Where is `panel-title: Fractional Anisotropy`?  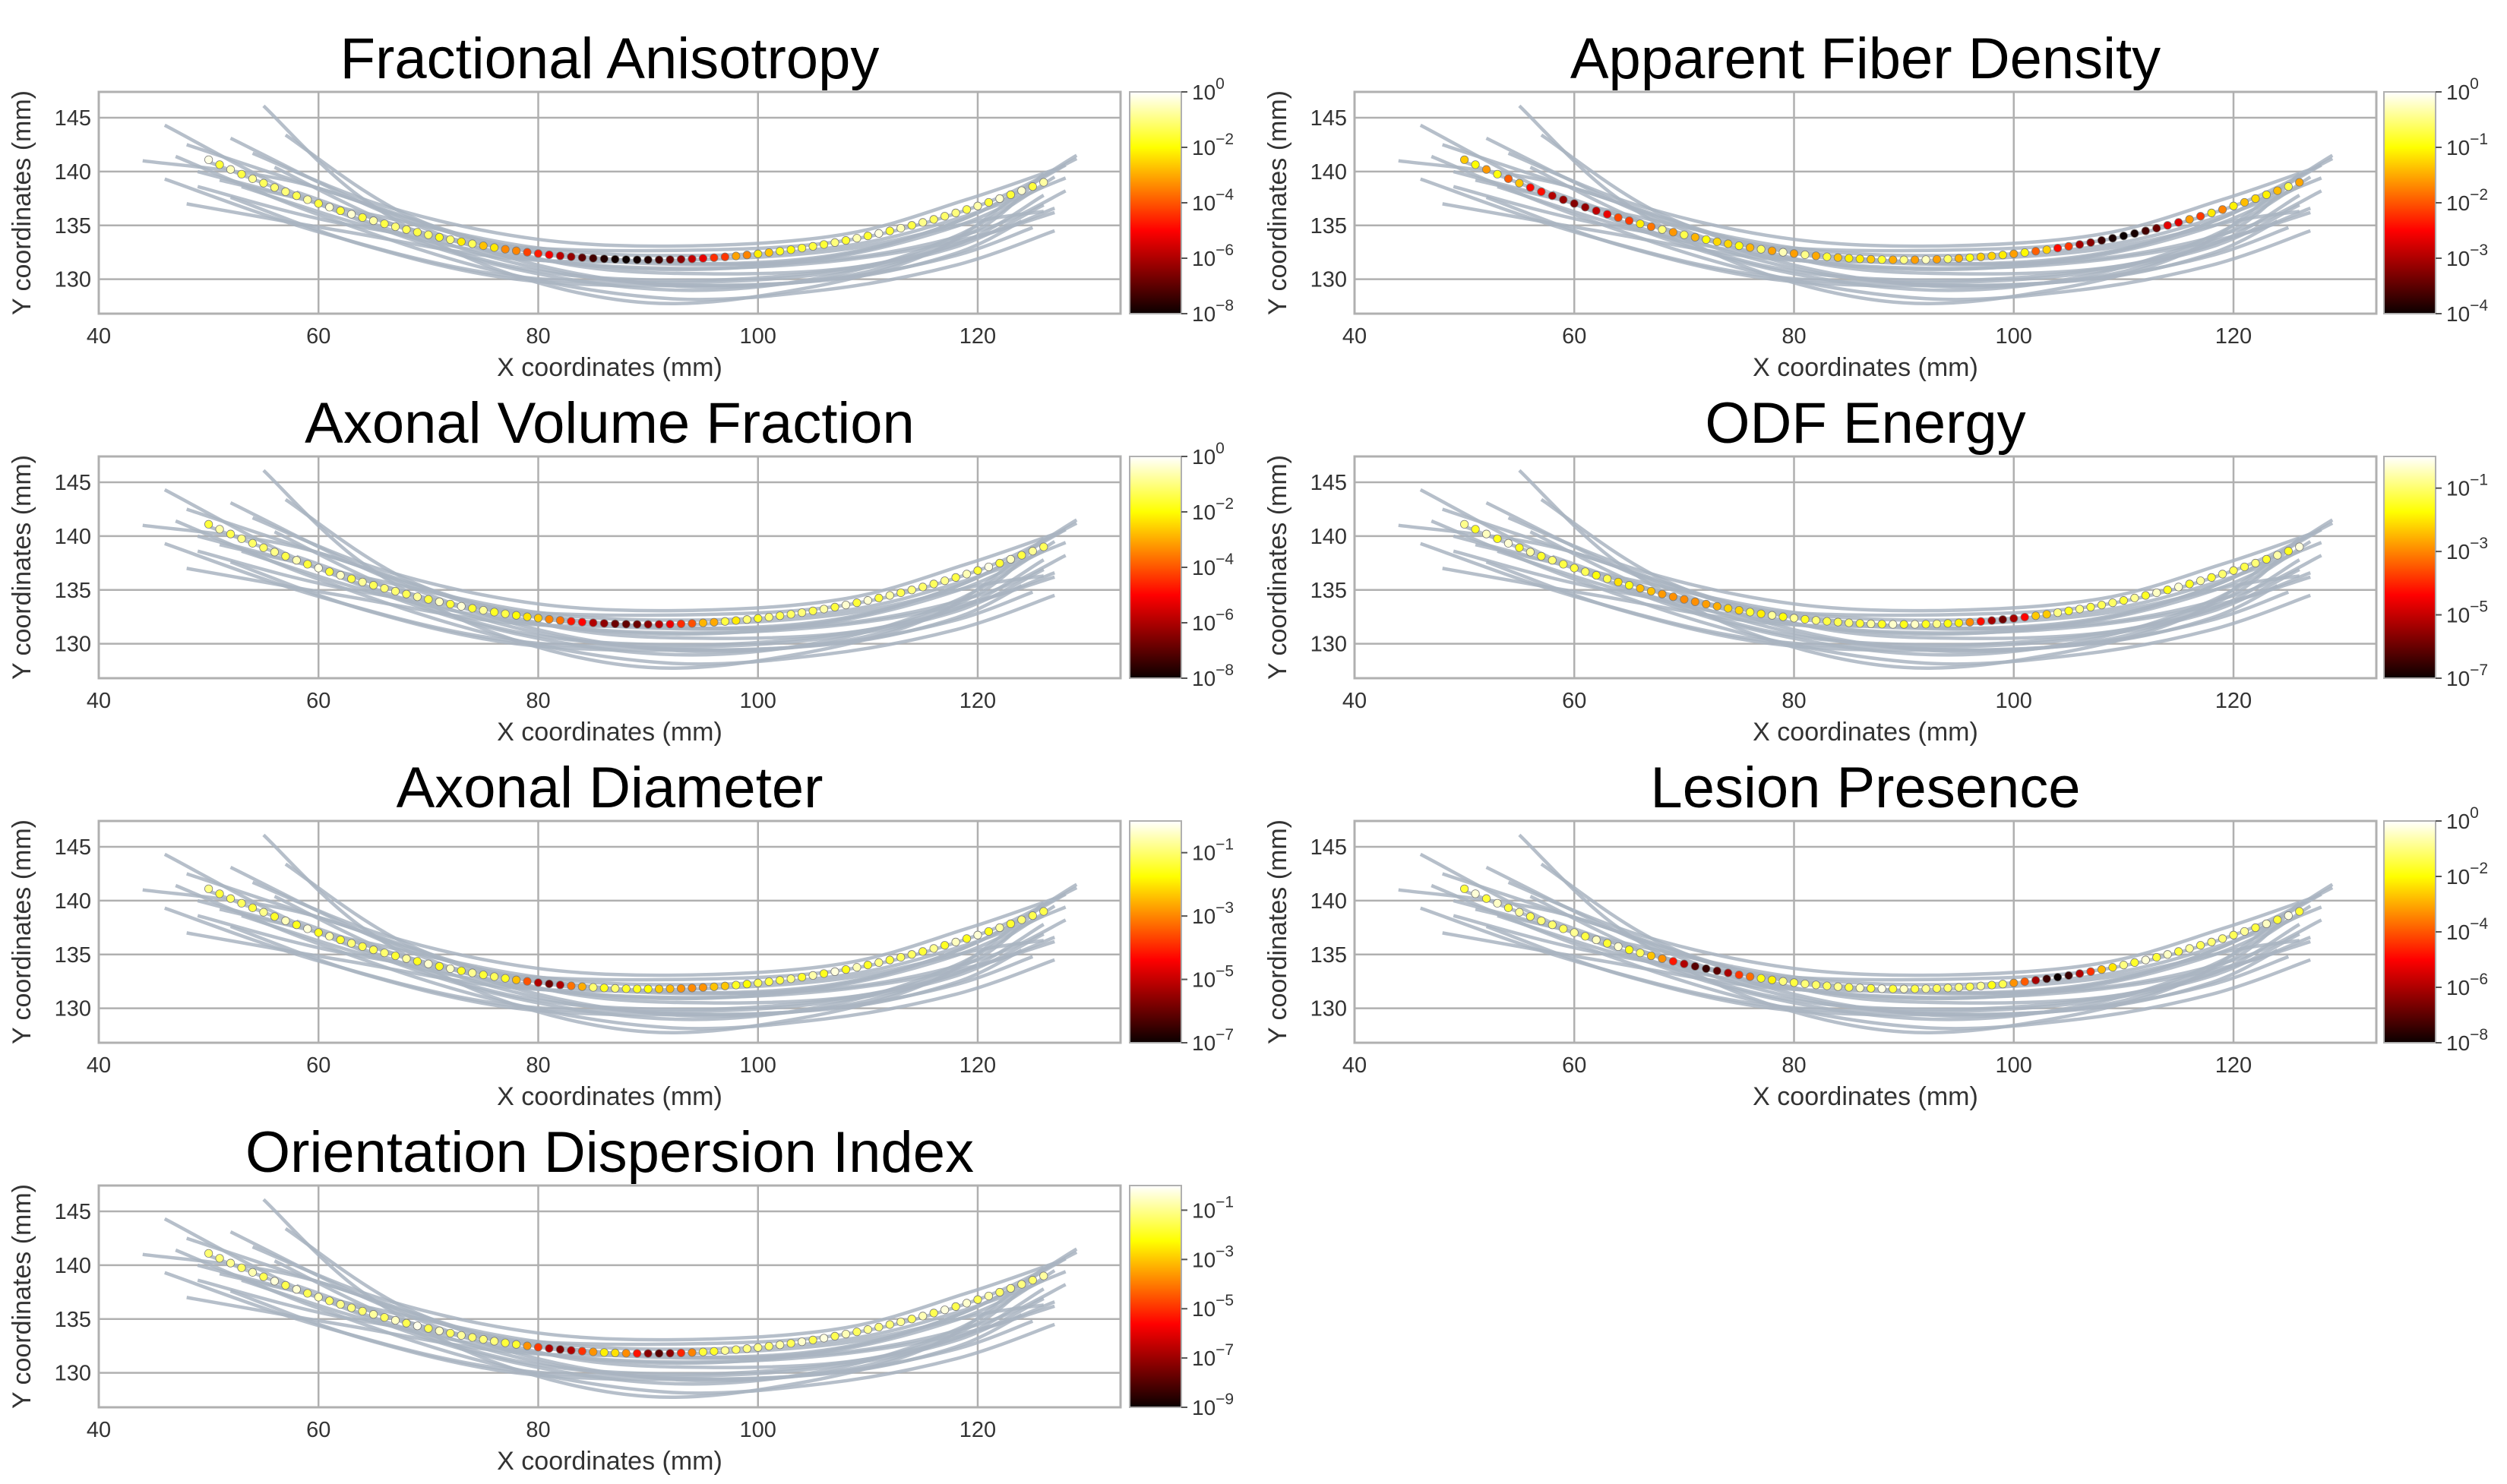 panel-title: Fractional Anisotropy is located at coordinates (610, 59).